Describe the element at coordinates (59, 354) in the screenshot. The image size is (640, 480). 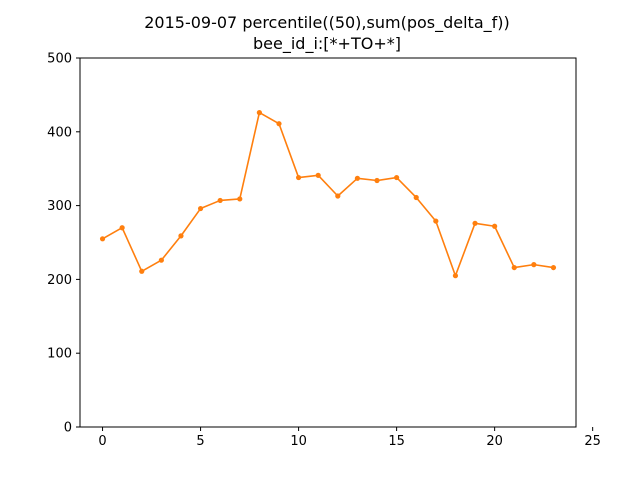
I see `y-tick-label-1: 100` at that location.